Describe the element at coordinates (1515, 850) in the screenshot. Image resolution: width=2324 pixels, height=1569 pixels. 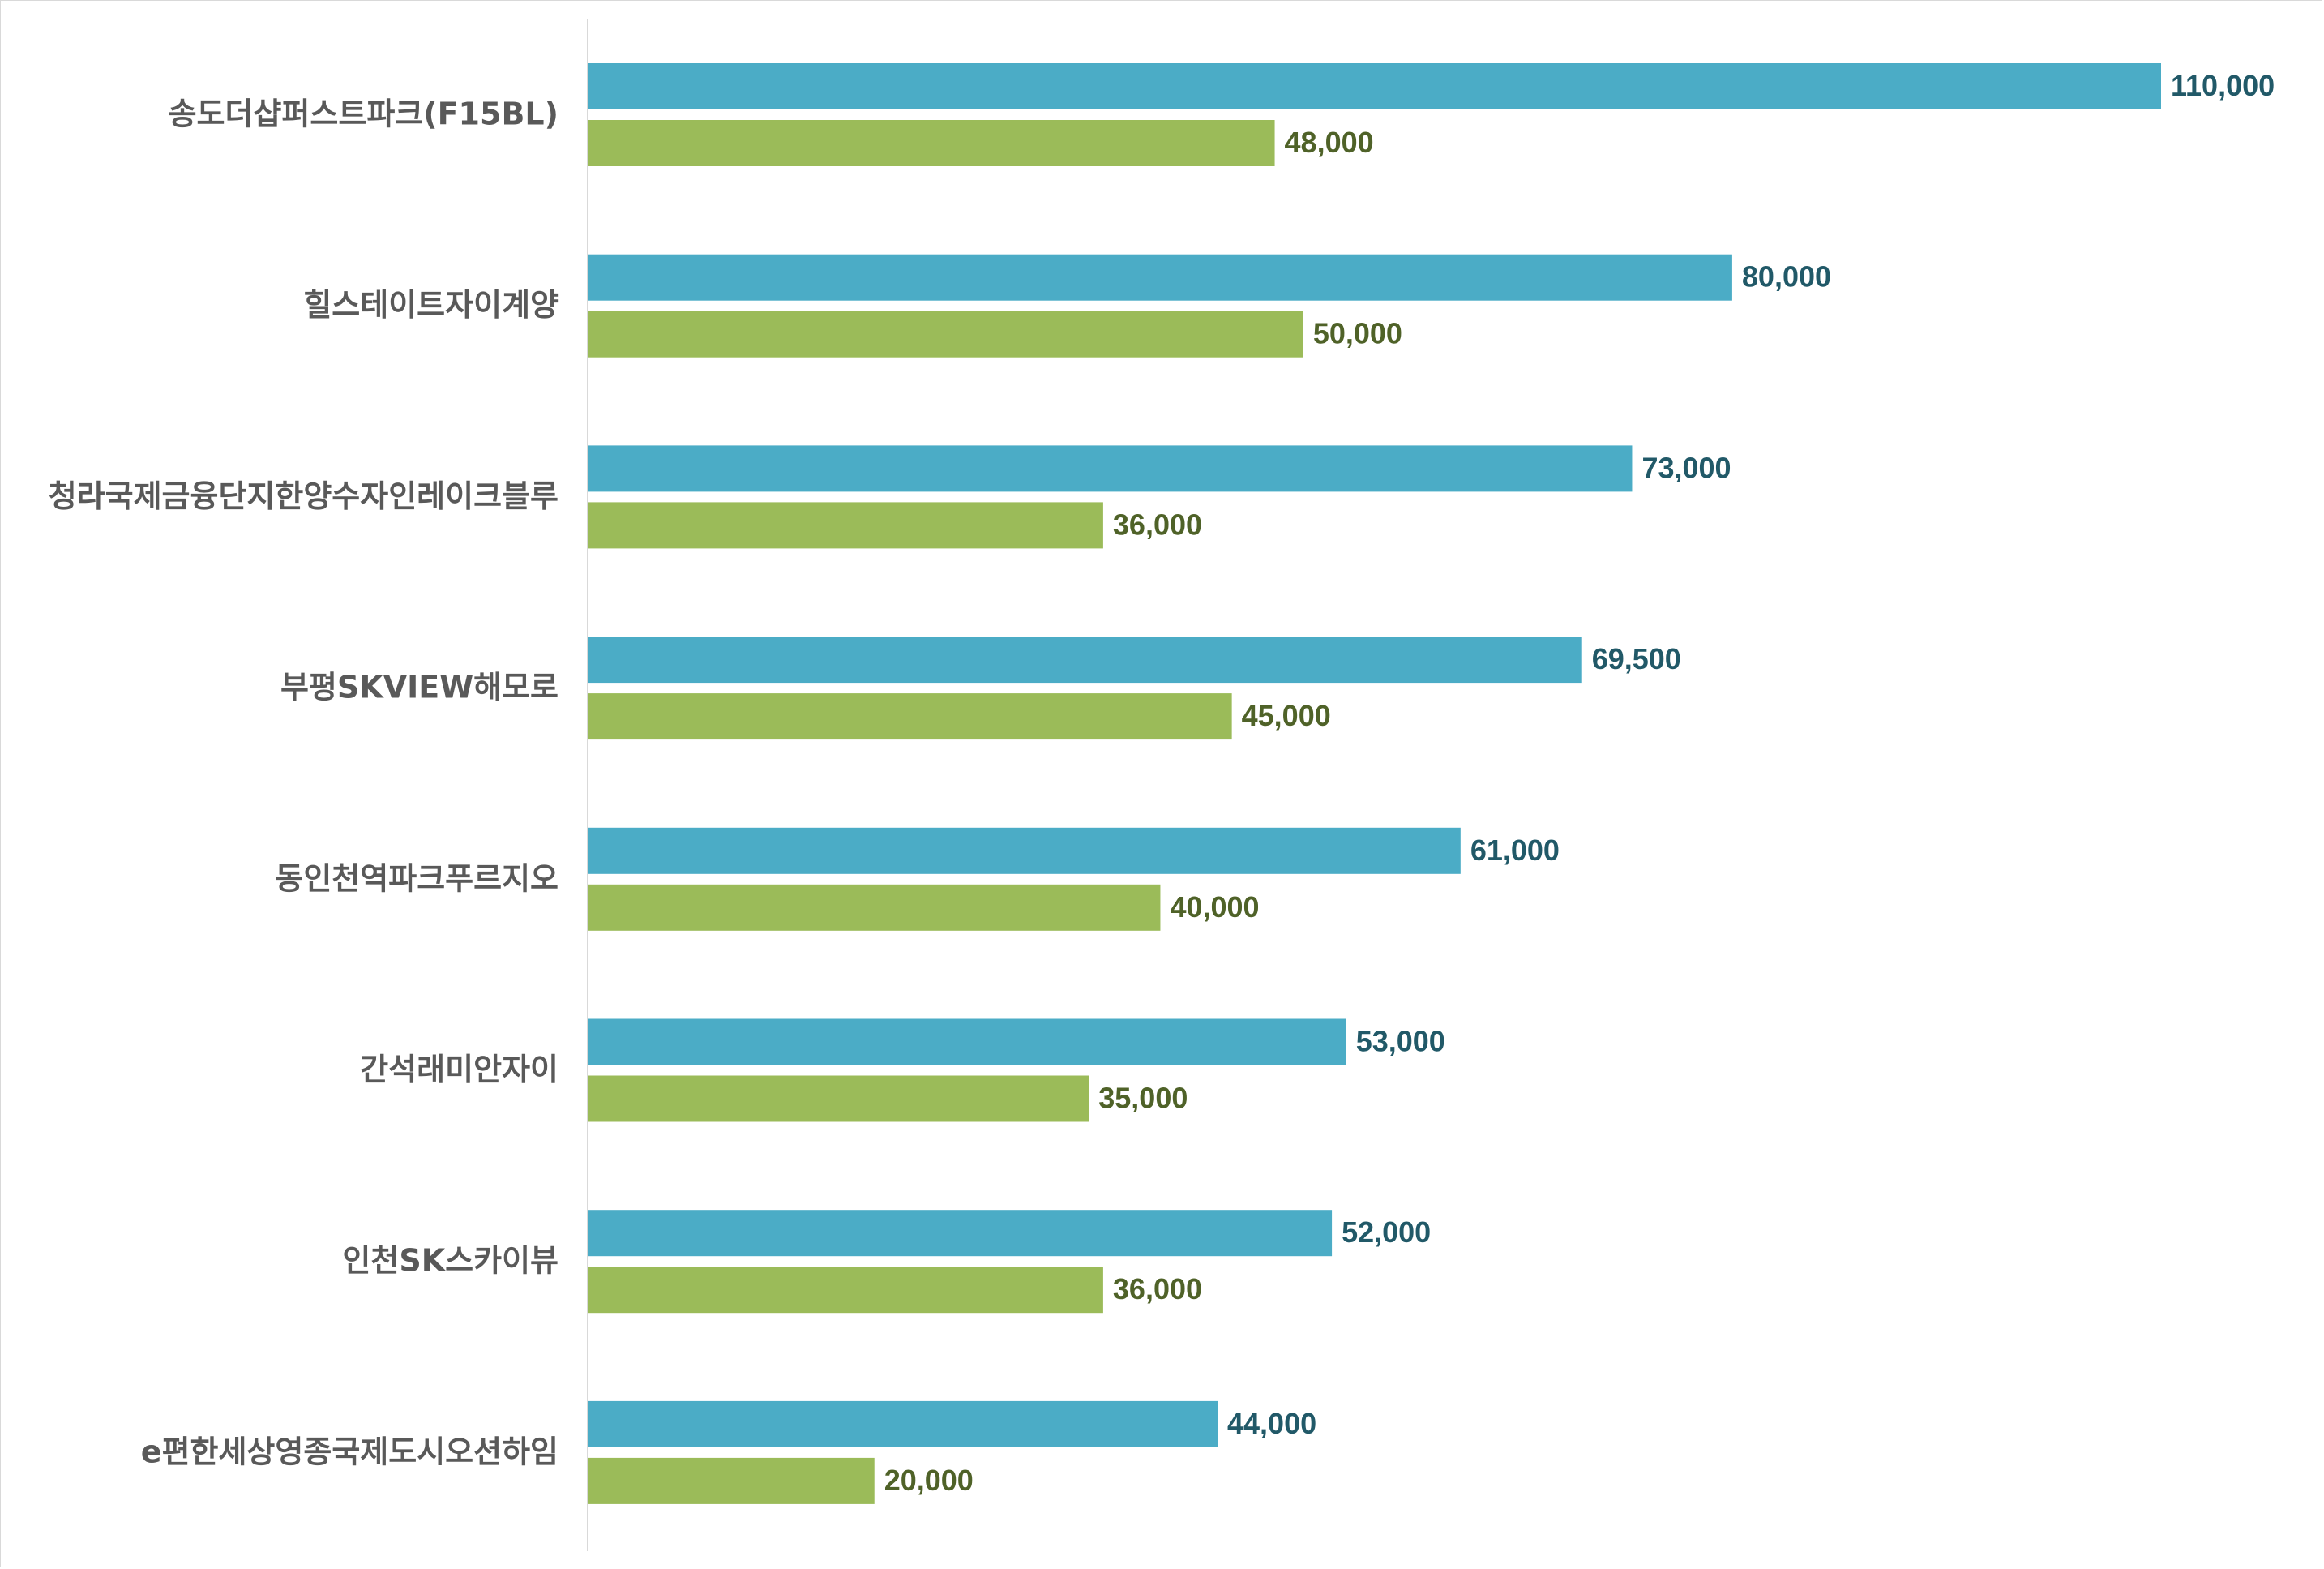
I see `data-label-series-1: 61,000` at that location.